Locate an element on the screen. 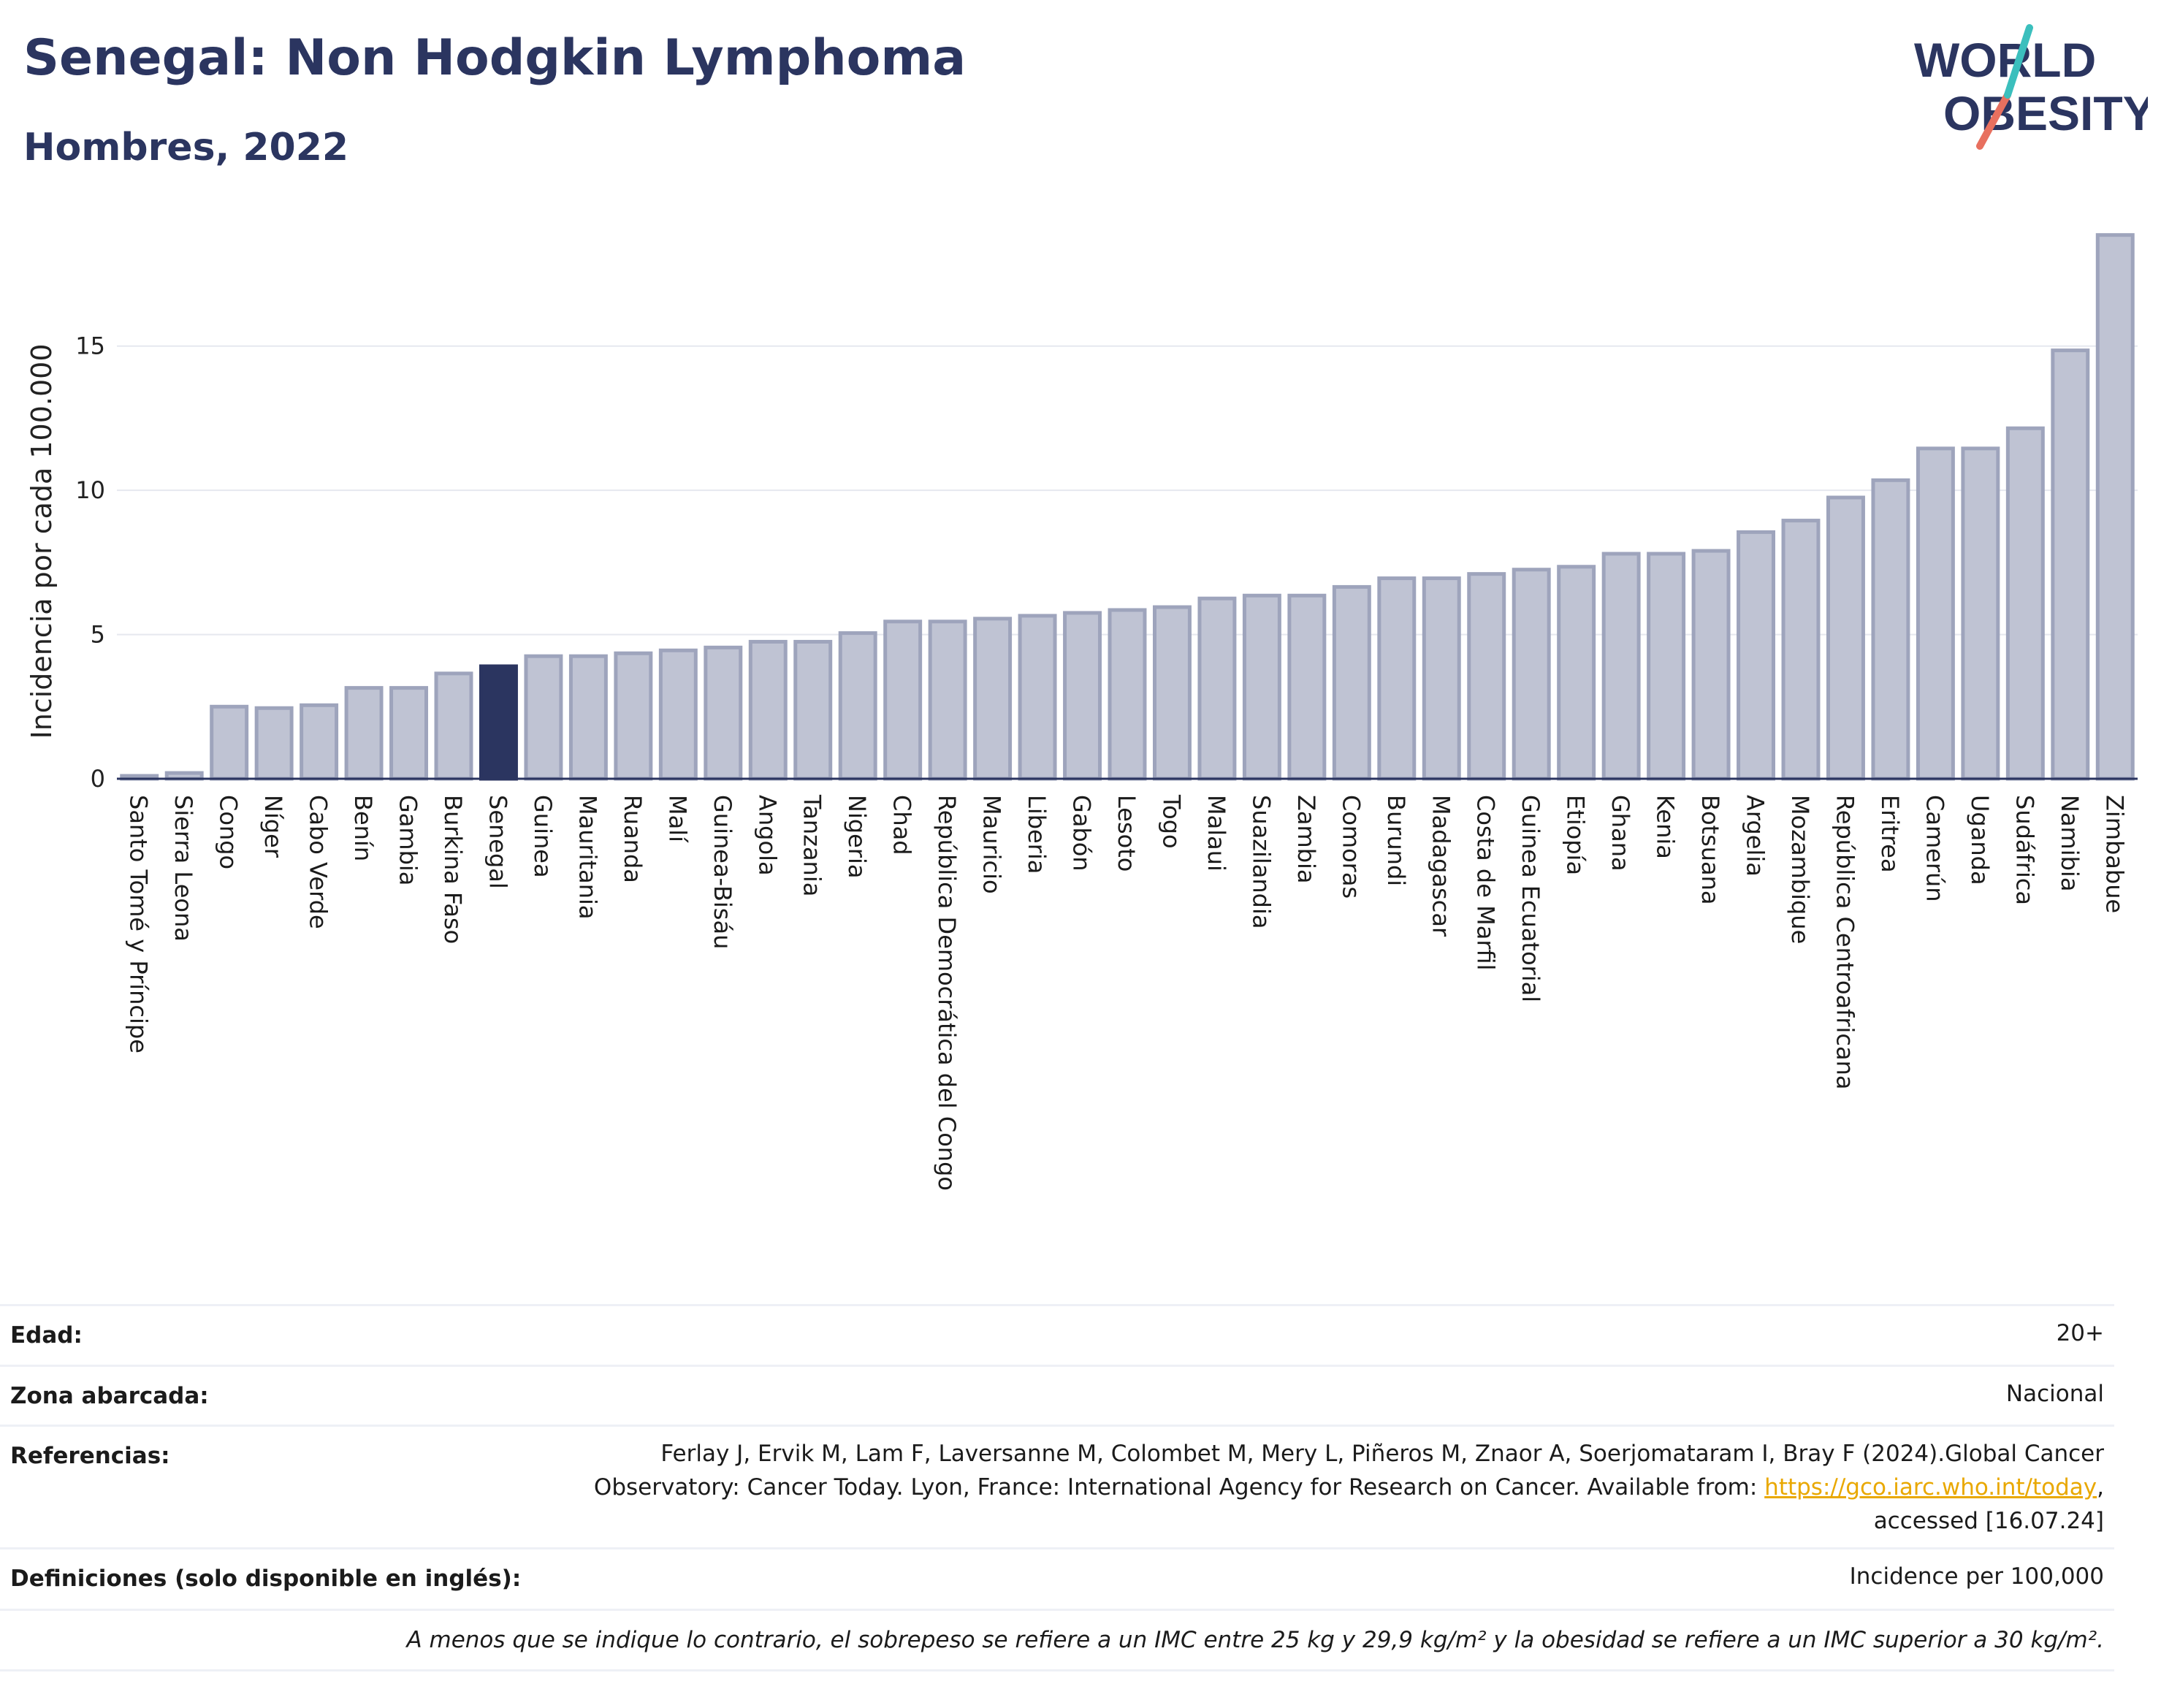 This screenshot has height=1708, width=2161. bar-n-ger is located at coordinates (274, 743).